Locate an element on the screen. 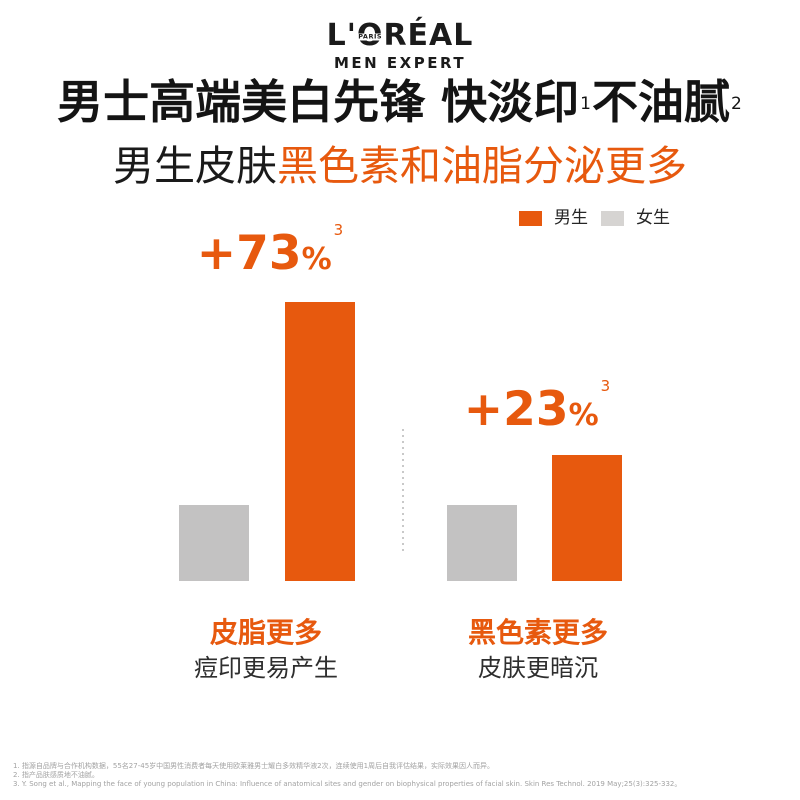  logo-paris-label: PARIS is located at coordinates (370, 36).